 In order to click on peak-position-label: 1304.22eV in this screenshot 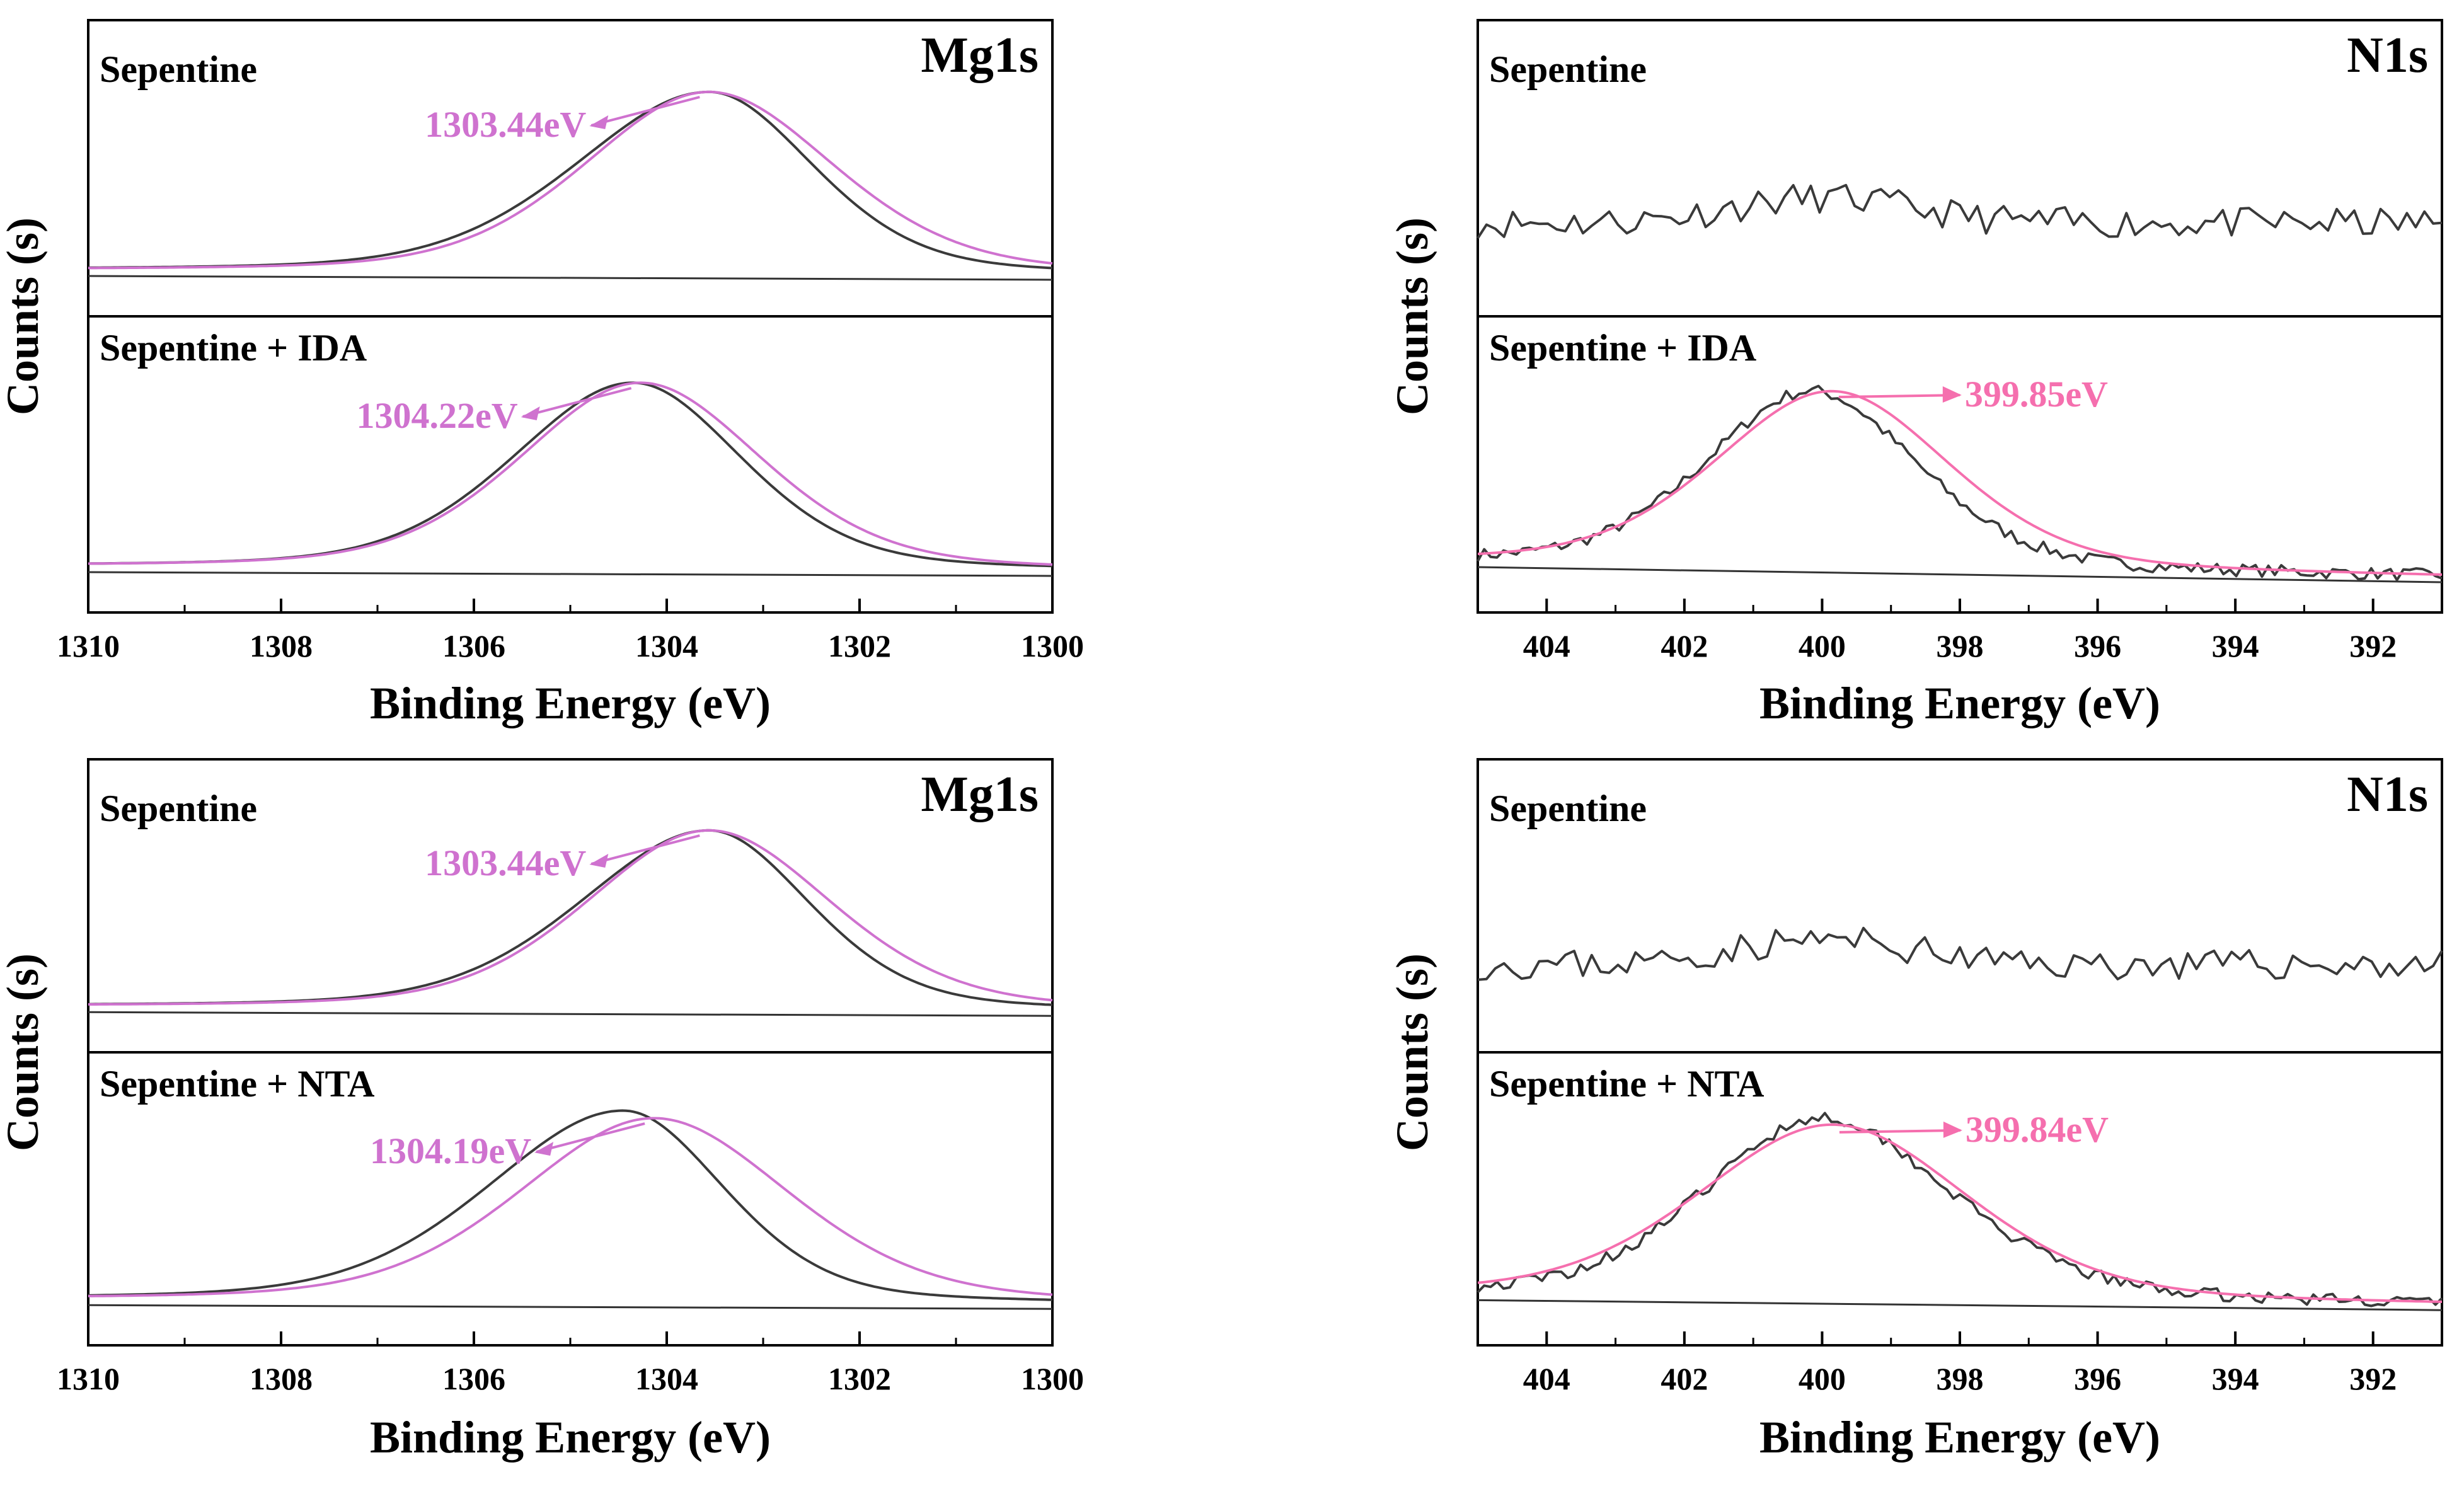, I will do `click(437, 415)`.